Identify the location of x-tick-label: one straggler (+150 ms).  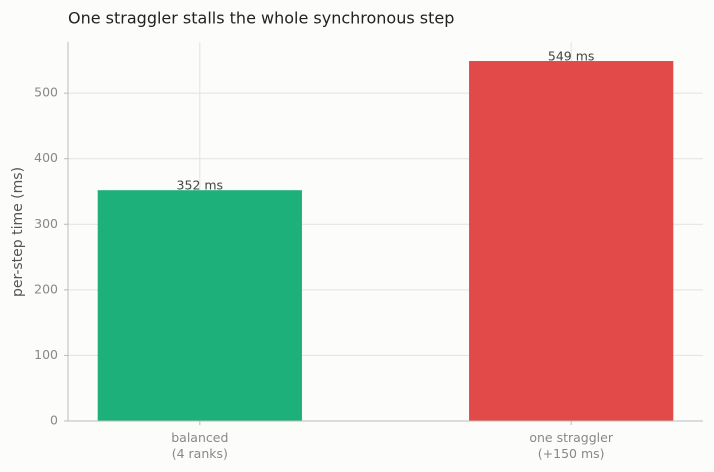
(571, 445).